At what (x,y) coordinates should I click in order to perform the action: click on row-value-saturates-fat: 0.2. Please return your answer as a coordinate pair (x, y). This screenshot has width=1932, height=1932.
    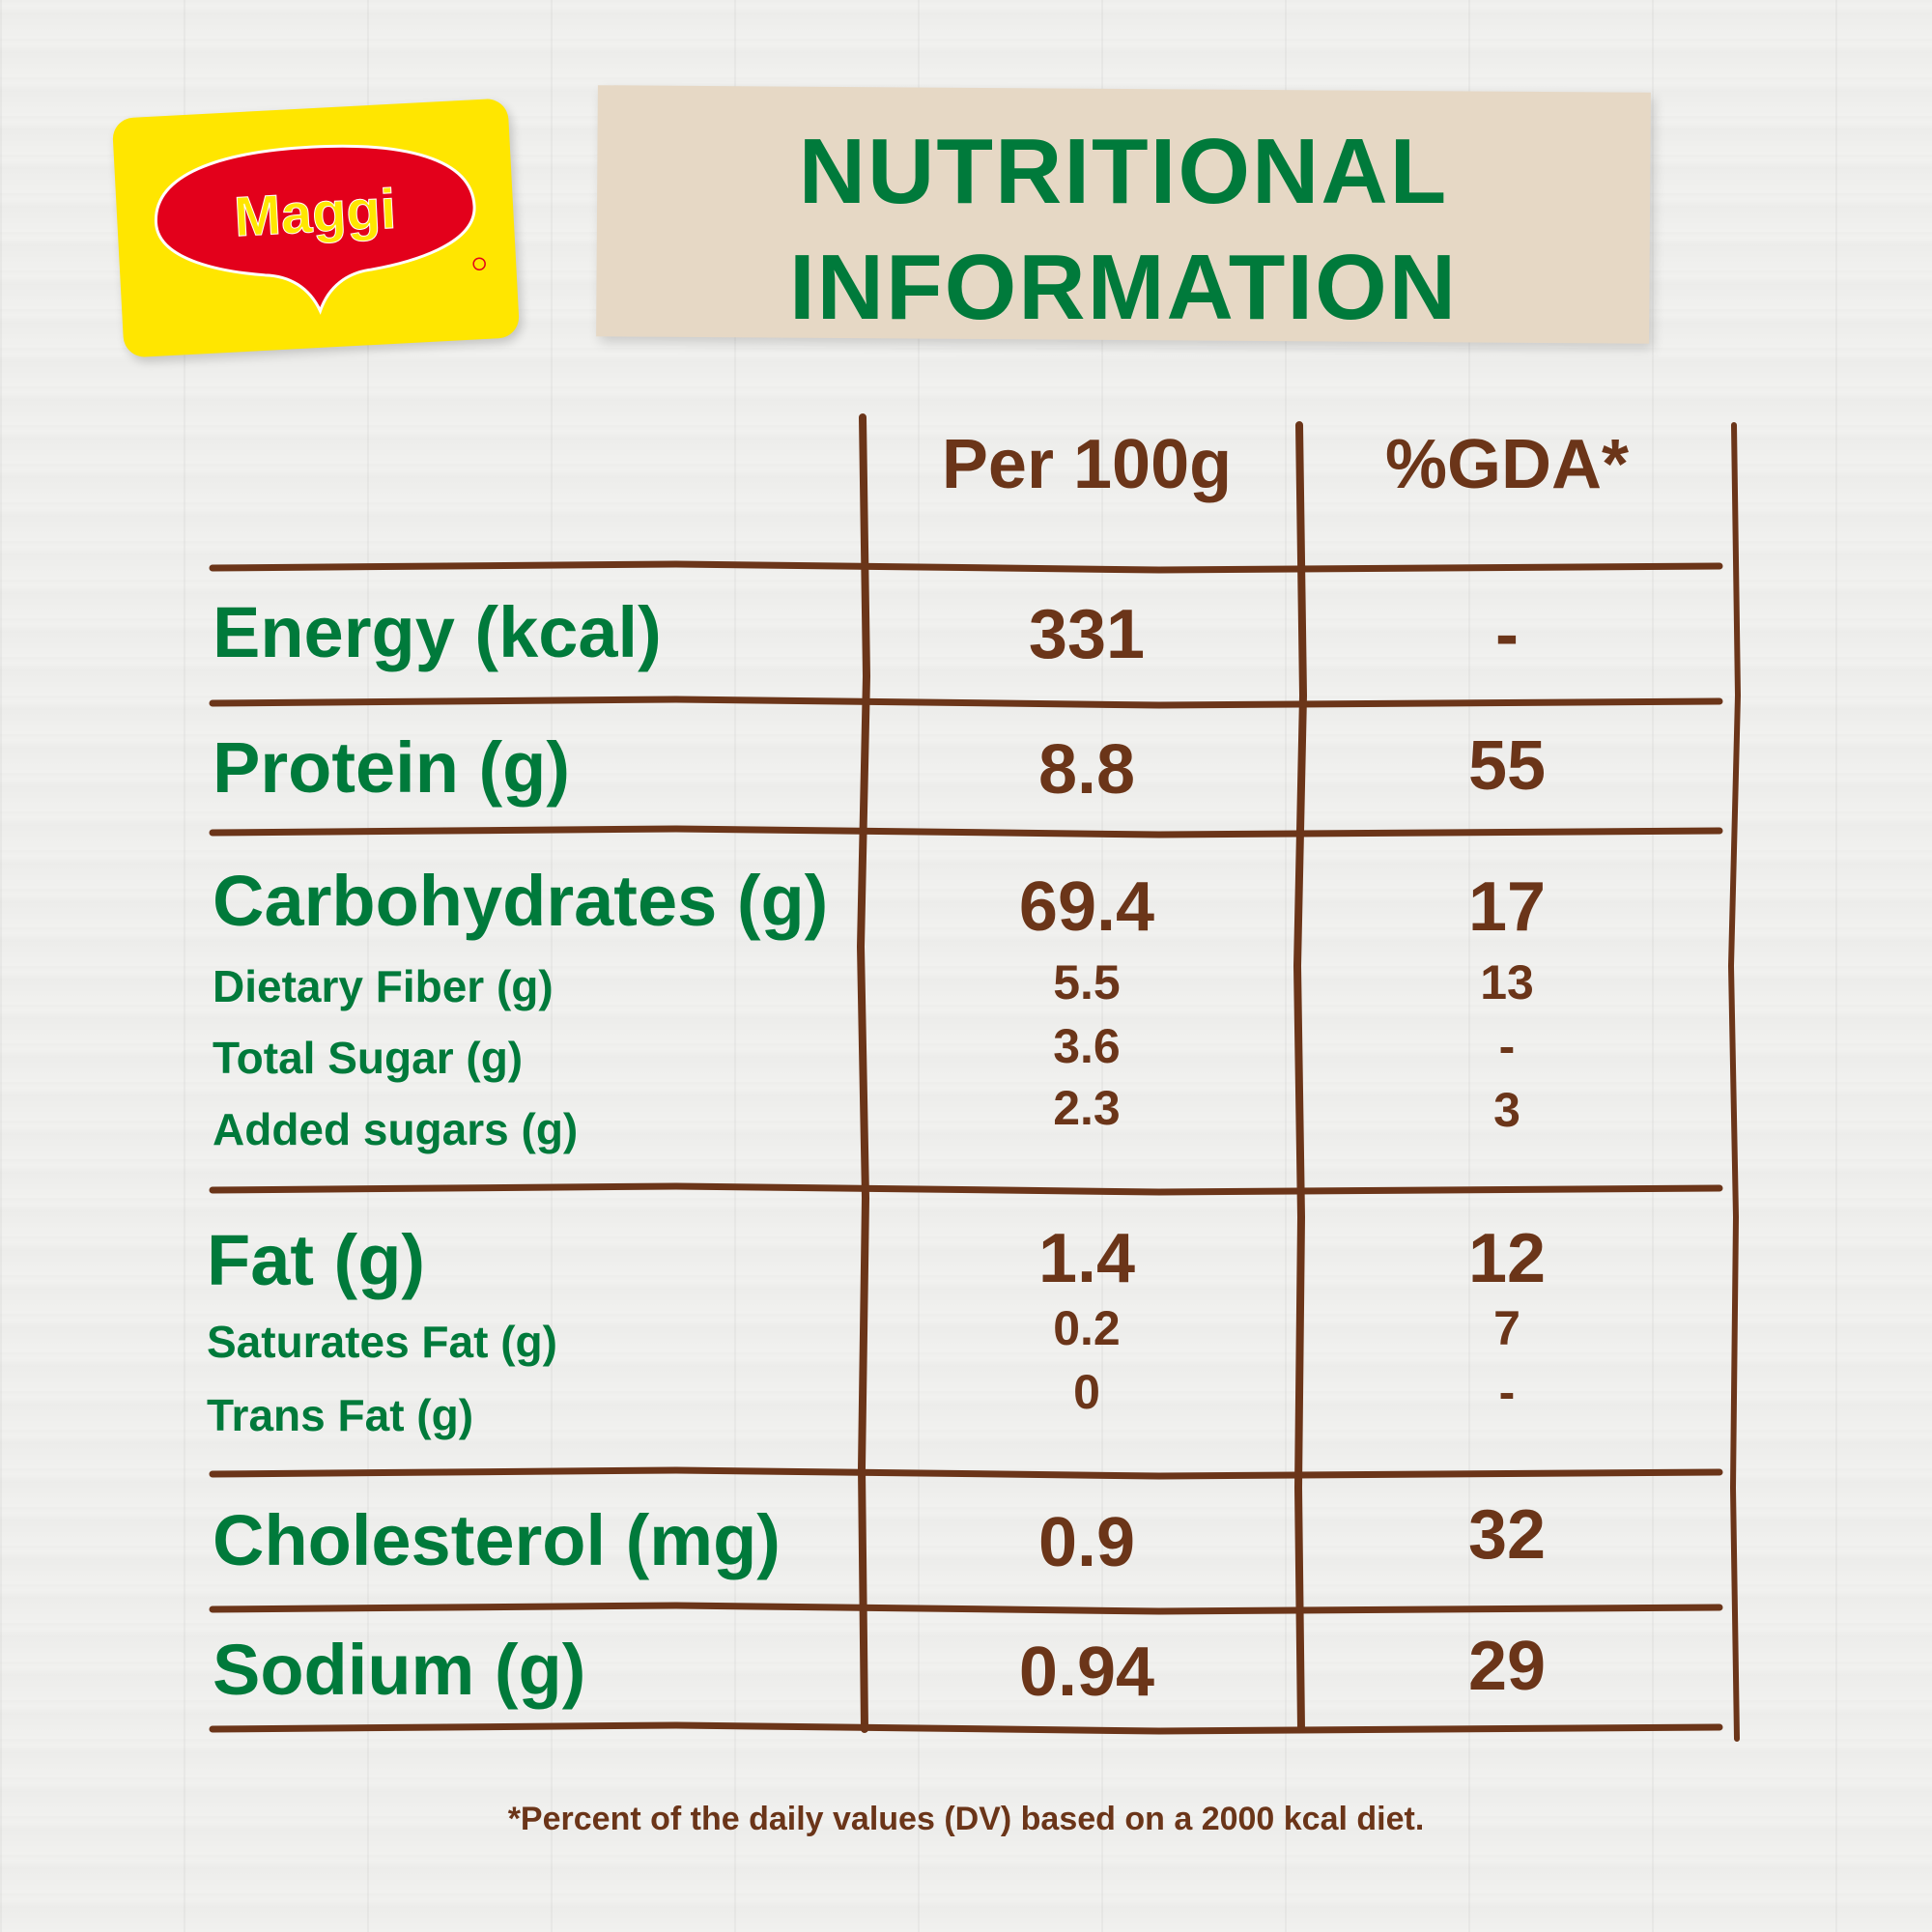
    Looking at the image, I should click on (1087, 1328).